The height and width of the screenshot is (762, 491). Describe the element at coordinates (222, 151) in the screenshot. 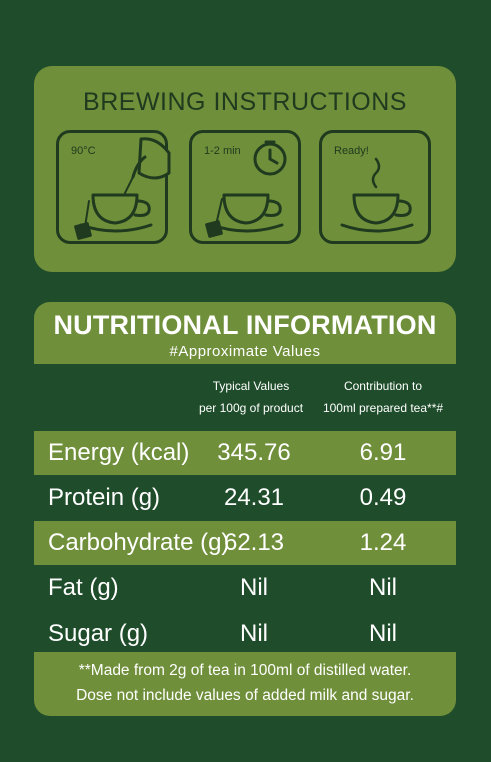

I see `step-steep-time-label: 1-2 min` at that location.